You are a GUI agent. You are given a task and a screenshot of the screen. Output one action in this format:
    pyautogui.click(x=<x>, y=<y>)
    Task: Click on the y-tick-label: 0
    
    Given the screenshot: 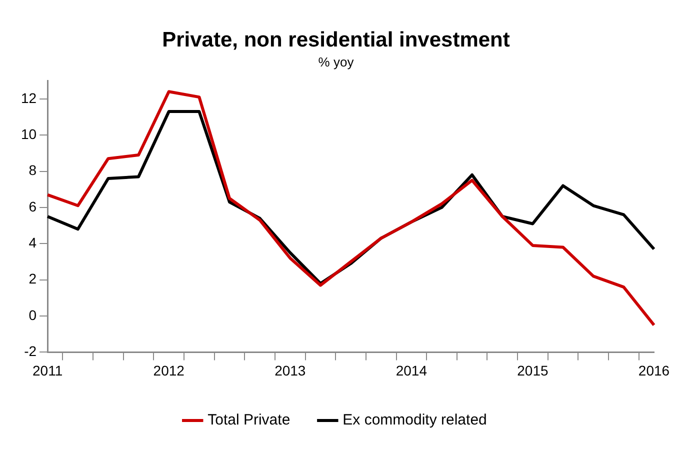 What is the action you would take?
    pyautogui.click(x=32, y=314)
    